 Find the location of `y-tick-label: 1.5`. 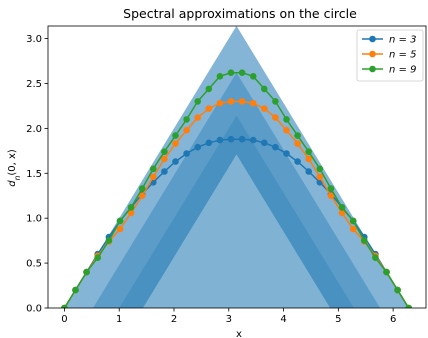

y-tick-label: 1.5 is located at coordinates (34, 174).